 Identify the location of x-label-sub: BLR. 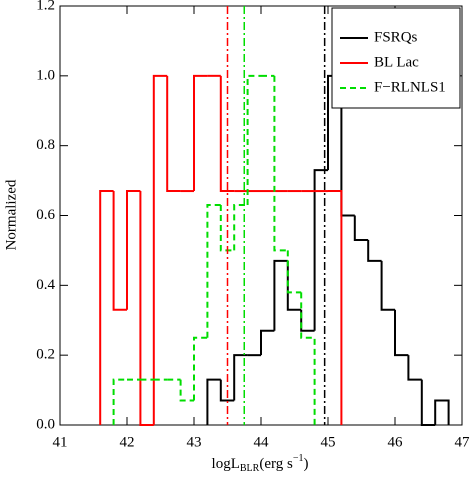
(250, 468).